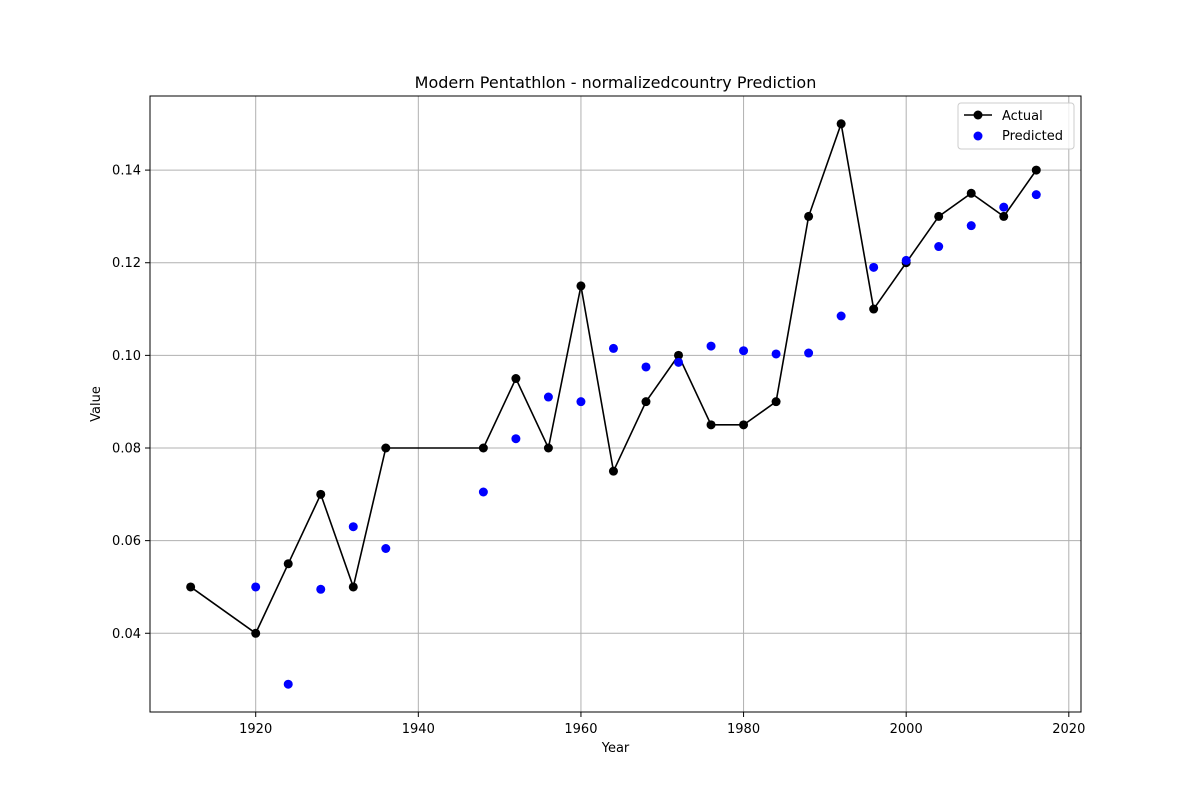 The width and height of the screenshot is (1200, 800). I want to click on y-tick-label: 0.08, so click(126, 449).